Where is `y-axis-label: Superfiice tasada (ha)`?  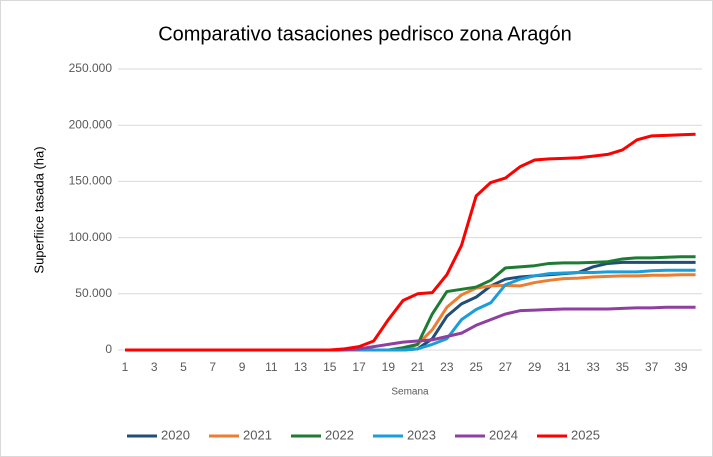
y-axis-label: Superfiice tasada (ha) is located at coordinates (38, 209).